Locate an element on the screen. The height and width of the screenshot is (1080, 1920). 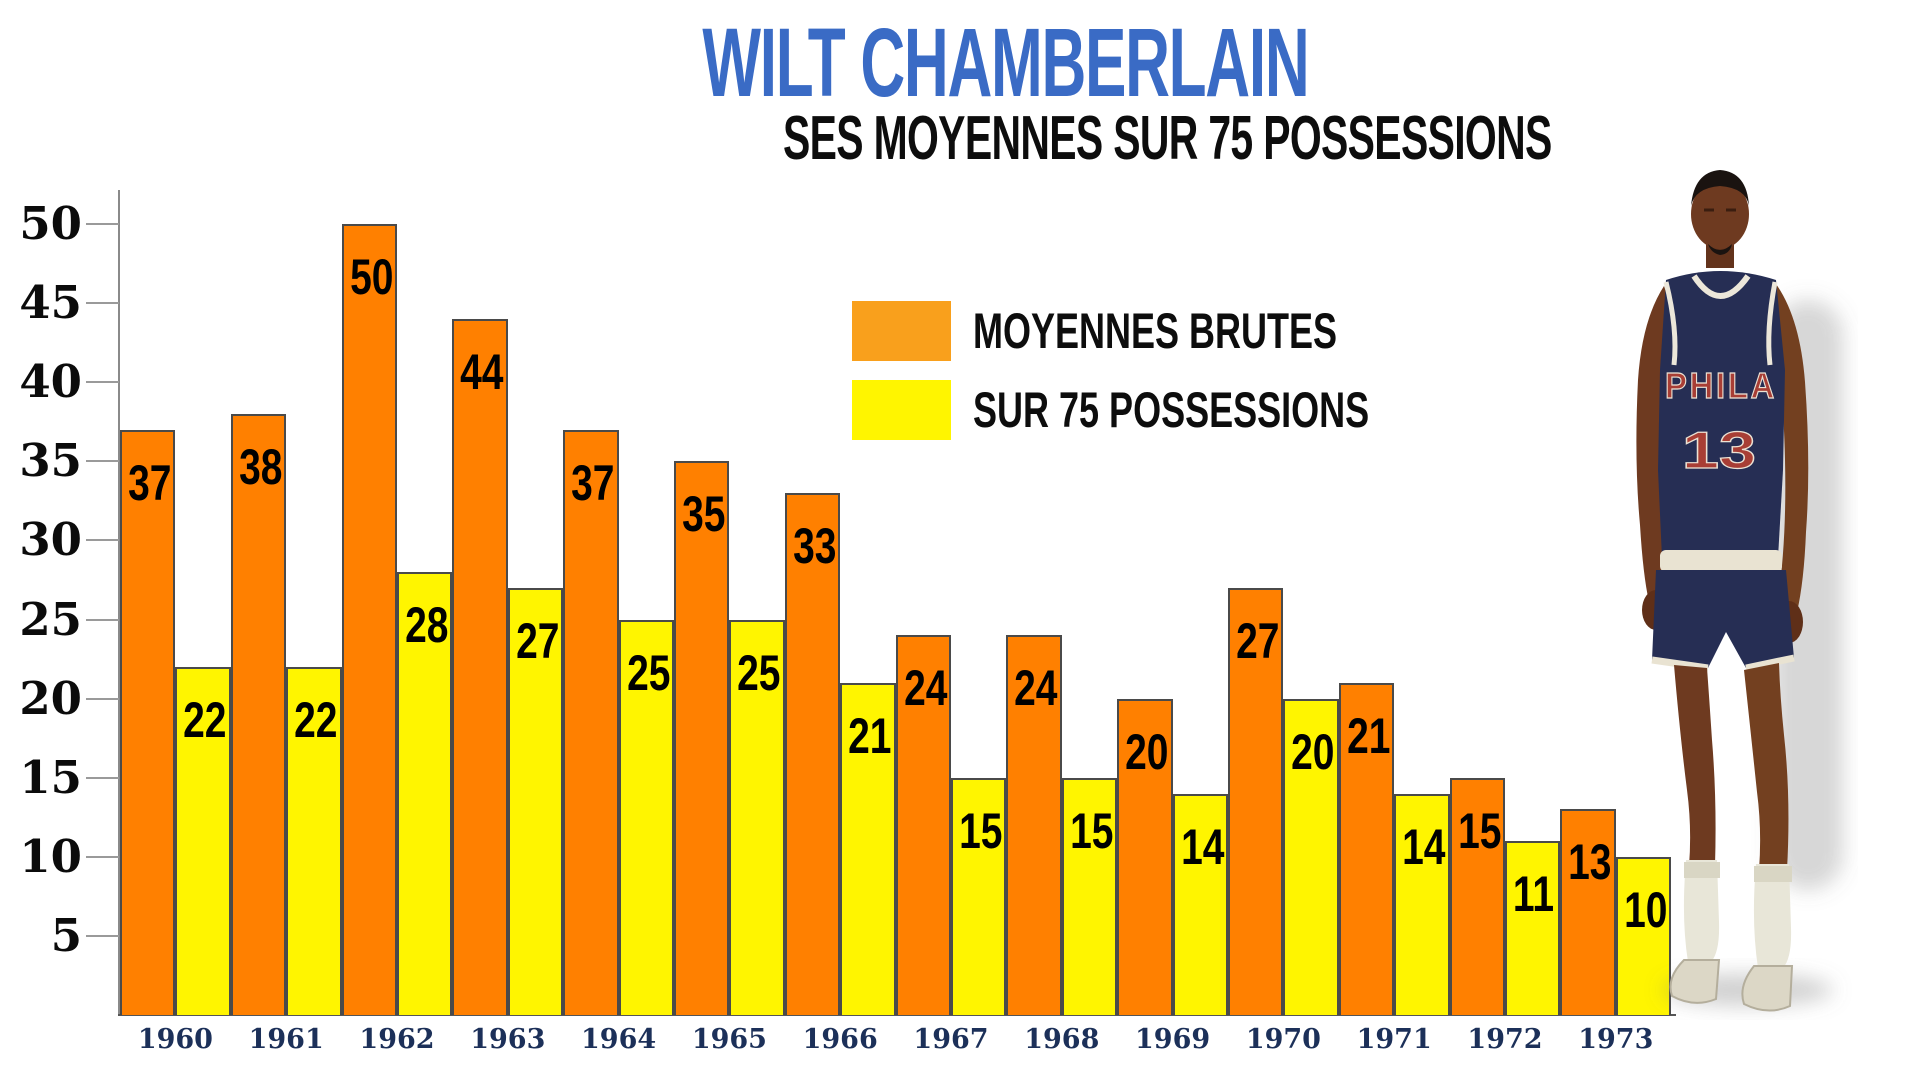
y-tick-label: 50 is located at coordinates (50, 223).